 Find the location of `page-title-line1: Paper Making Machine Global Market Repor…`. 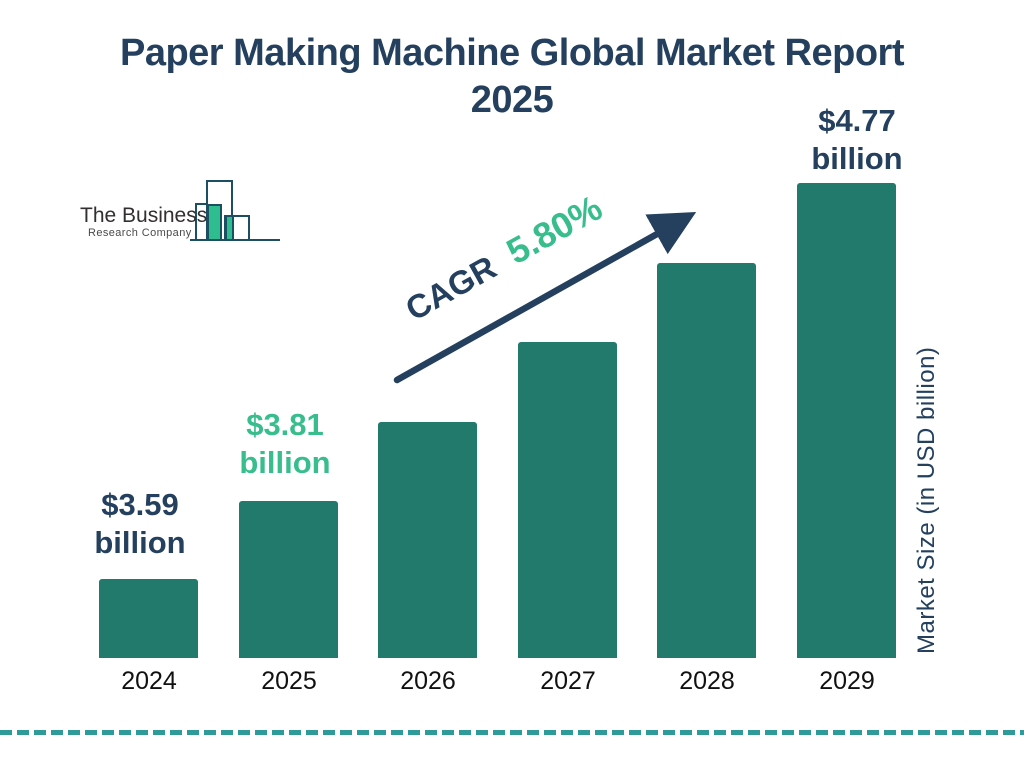

page-title-line1: Paper Making Machine Global Market Repor… is located at coordinates (512, 53).